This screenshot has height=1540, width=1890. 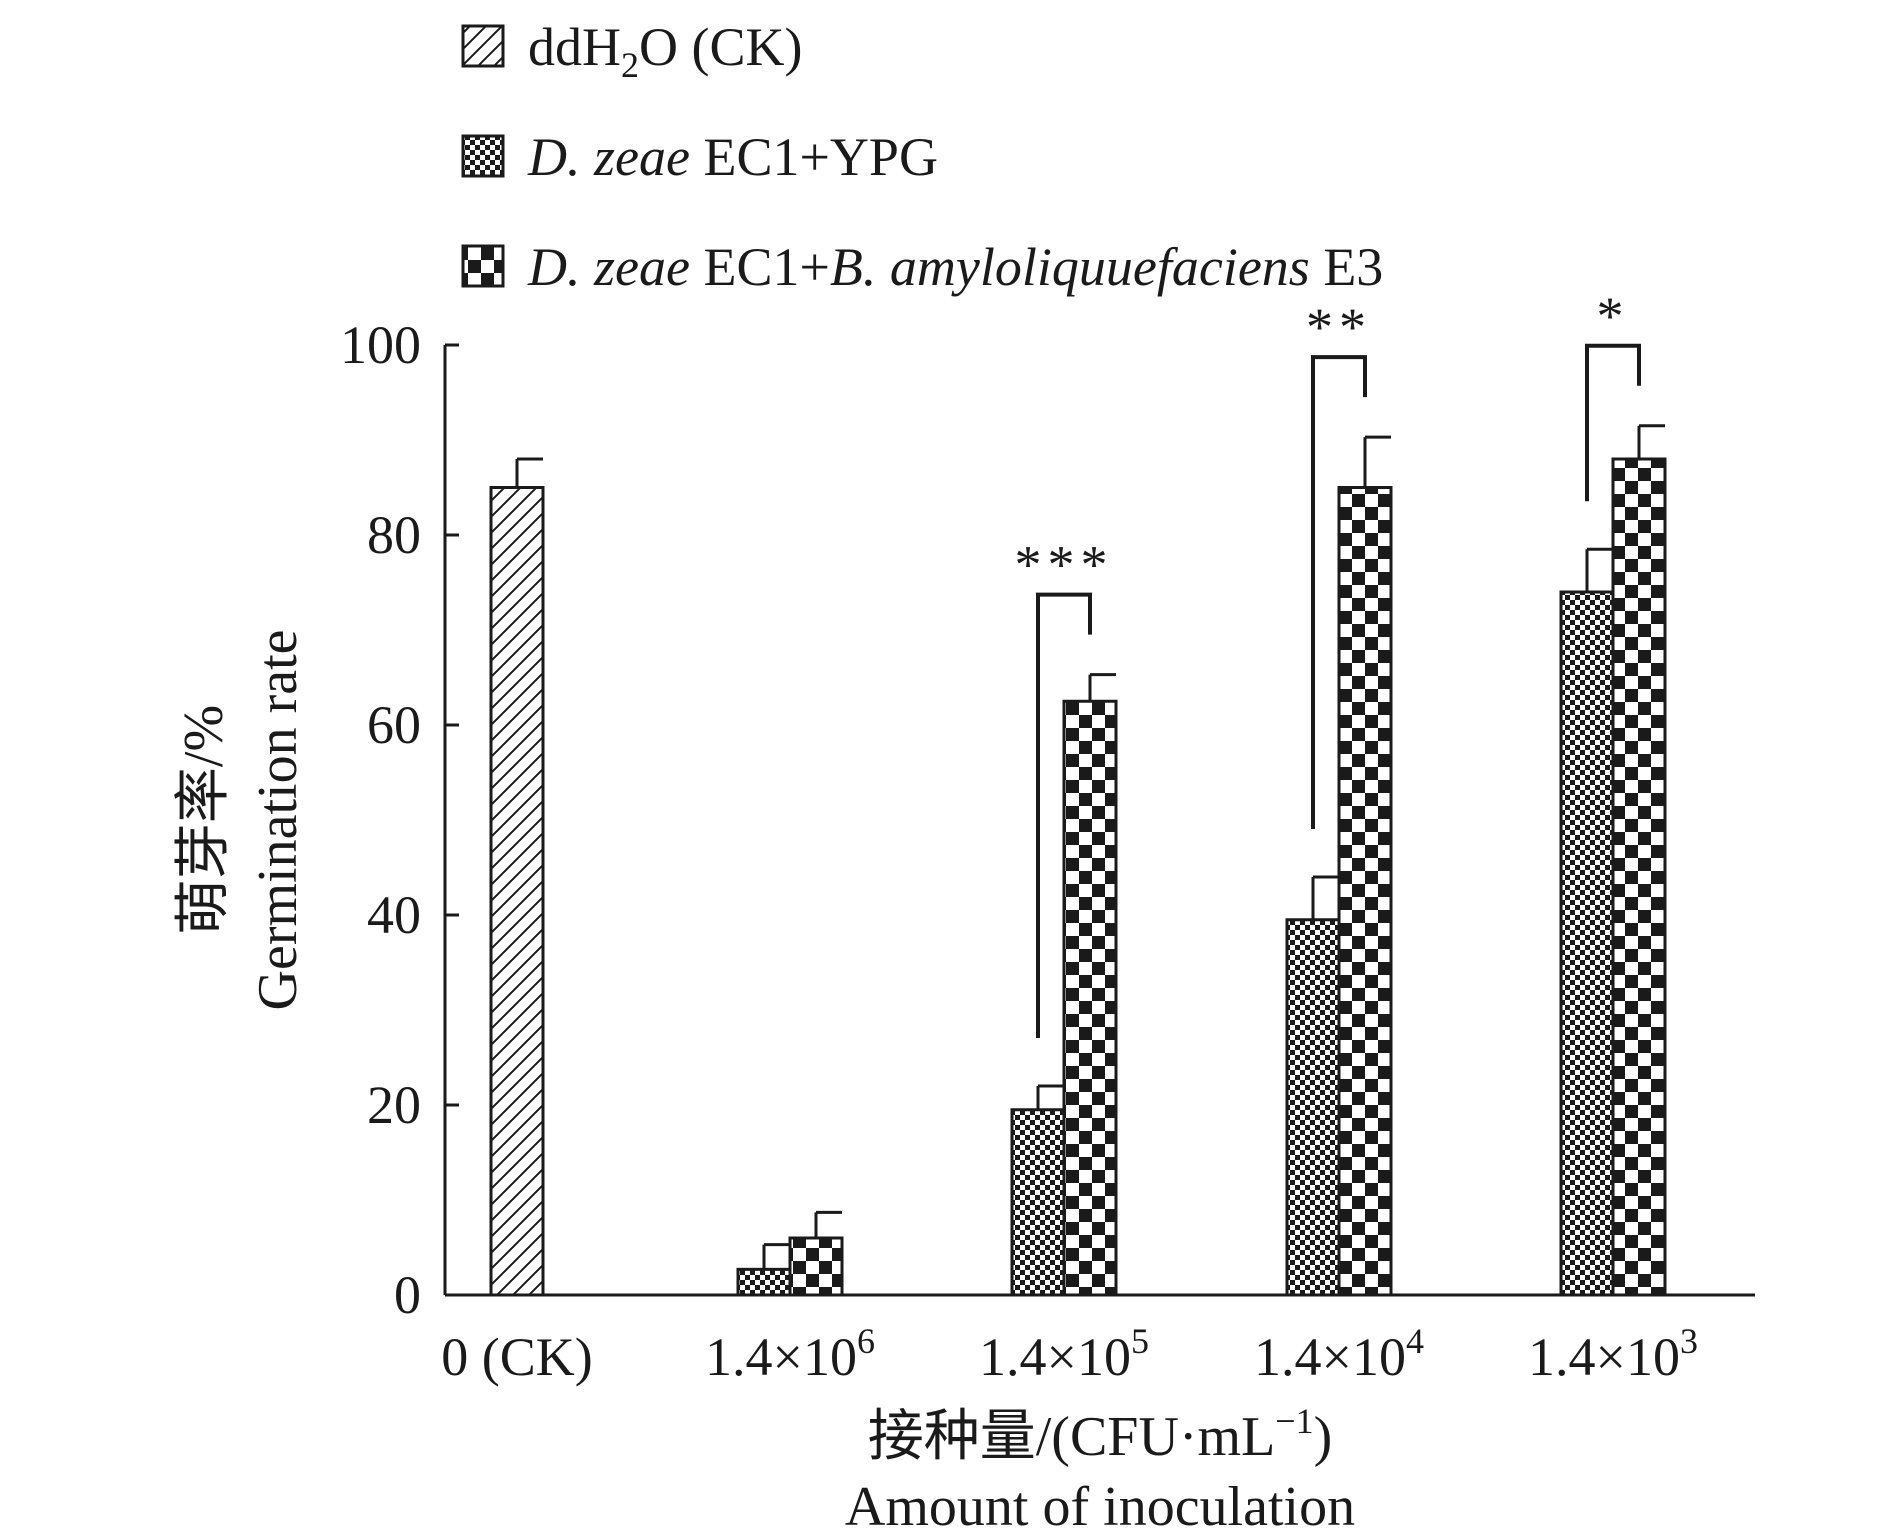 I want to click on x-axis-title-cn-tail: ), so click(x=1323, y=1437).